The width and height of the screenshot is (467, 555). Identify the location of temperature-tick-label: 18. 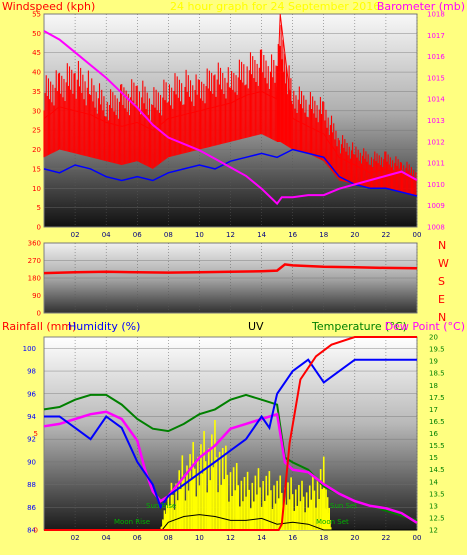
(433, 386).